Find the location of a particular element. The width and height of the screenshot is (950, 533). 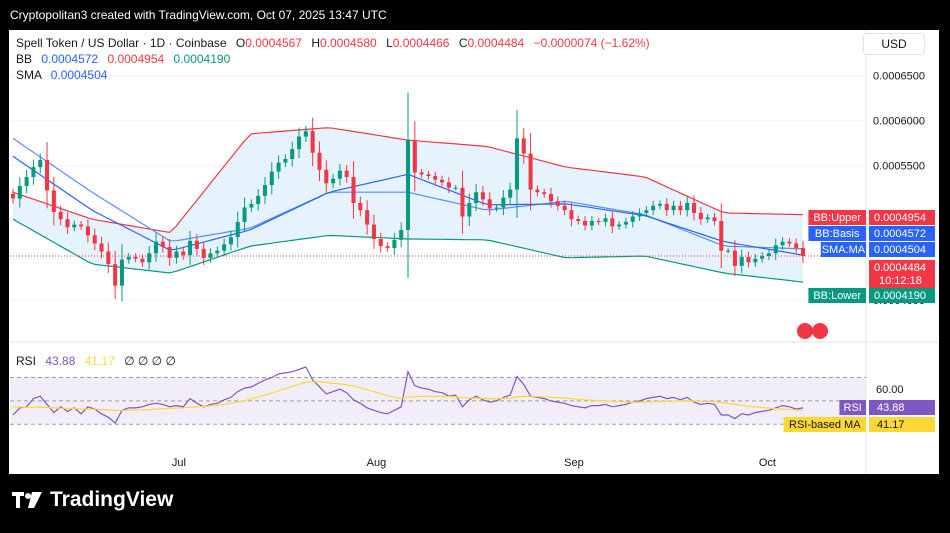

rsi-pane: 60.00 is located at coordinates (457, 395).